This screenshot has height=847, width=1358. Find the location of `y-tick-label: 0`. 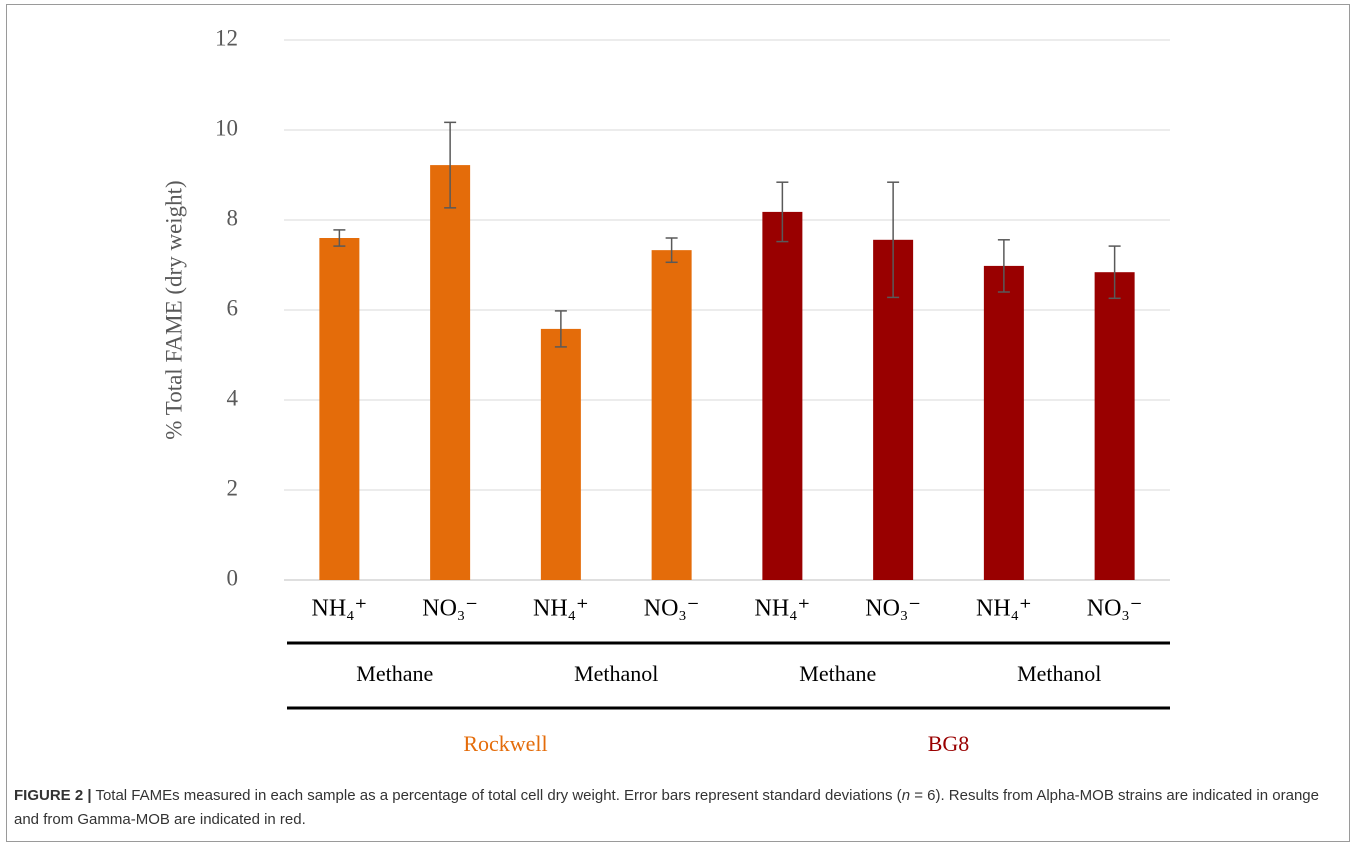

y-tick-label: 0 is located at coordinates (233, 577).